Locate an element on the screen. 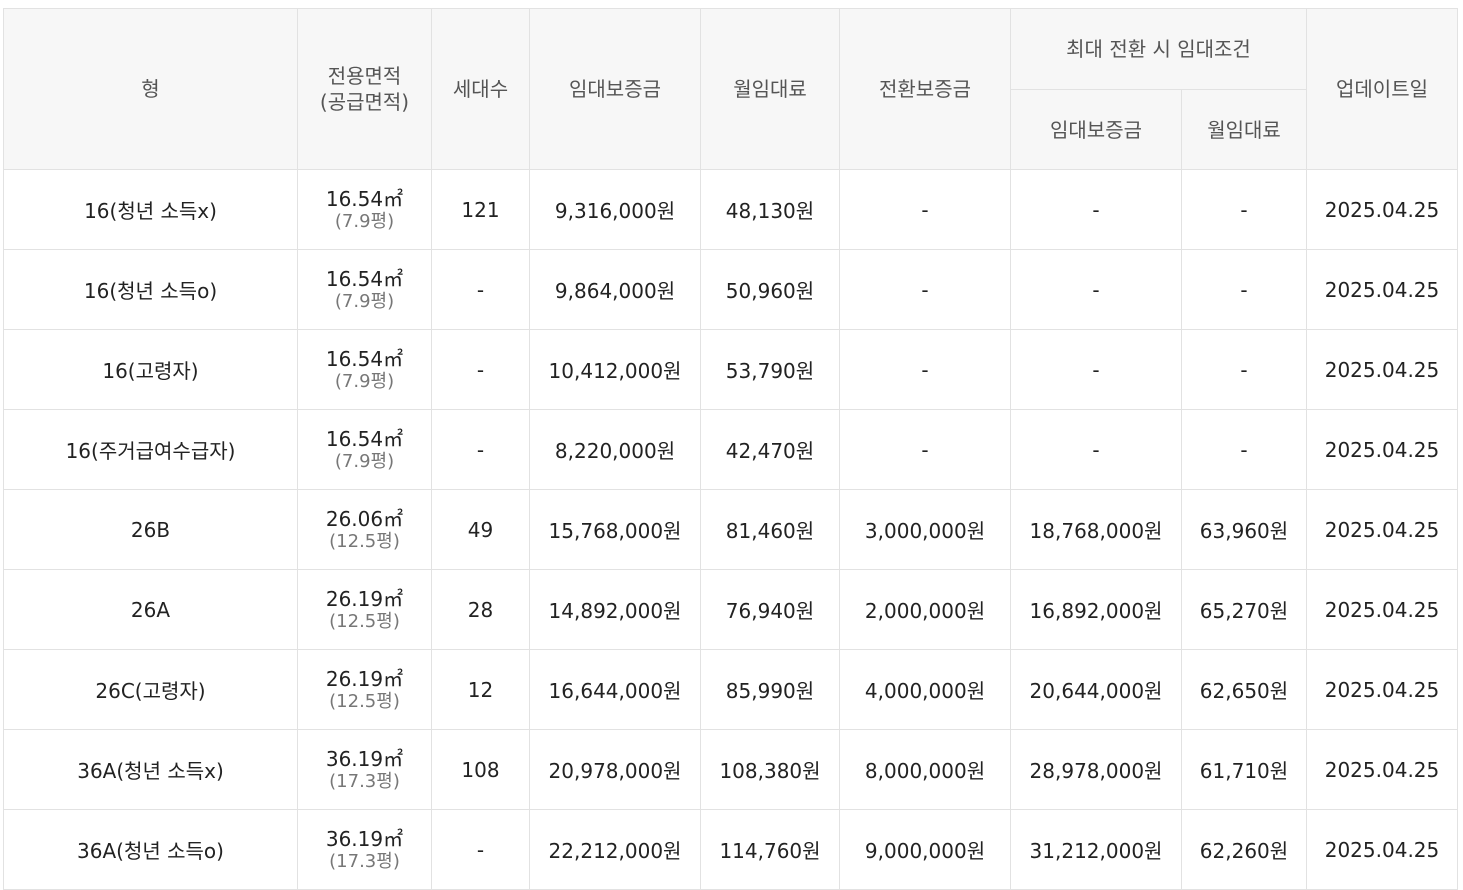  cell-monthly-rent: 85,990원 is located at coordinates (770, 689).